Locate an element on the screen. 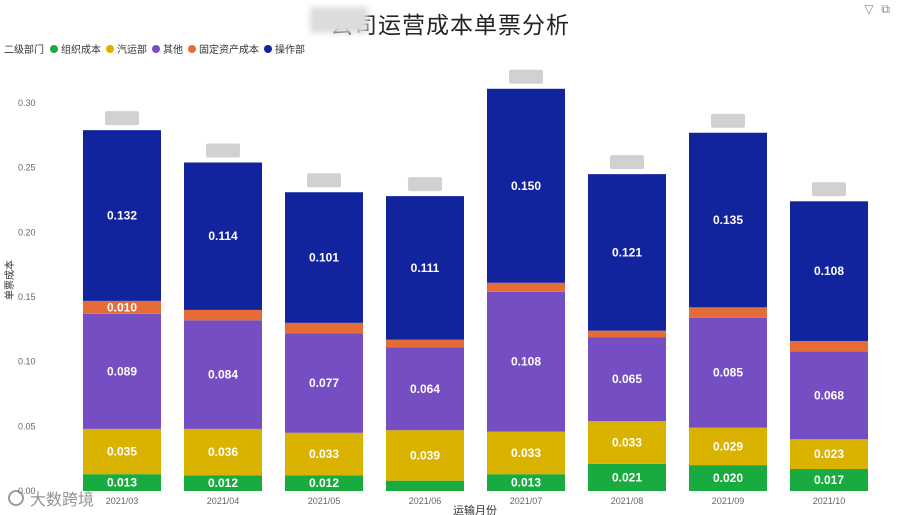 The width and height of the screenshot is (900, 515). legend-item: 操作部 is located at coordinates (284, 48).